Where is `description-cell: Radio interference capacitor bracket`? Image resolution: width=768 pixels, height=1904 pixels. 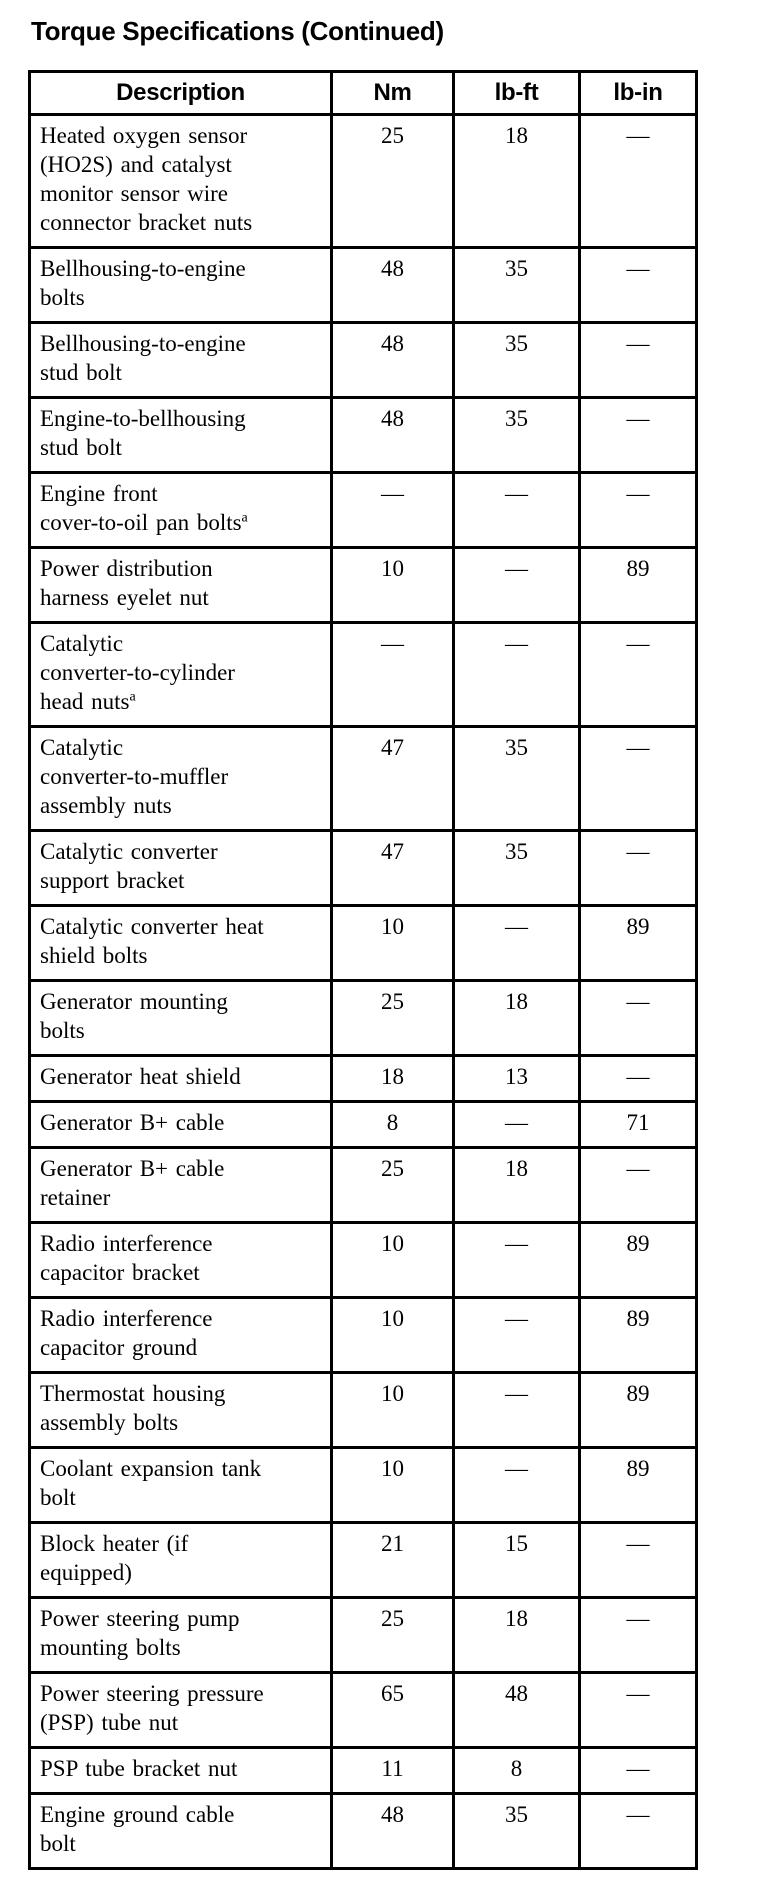
description-cell: Radio interference capacitor bracket is located at coordinates (180, 1260).